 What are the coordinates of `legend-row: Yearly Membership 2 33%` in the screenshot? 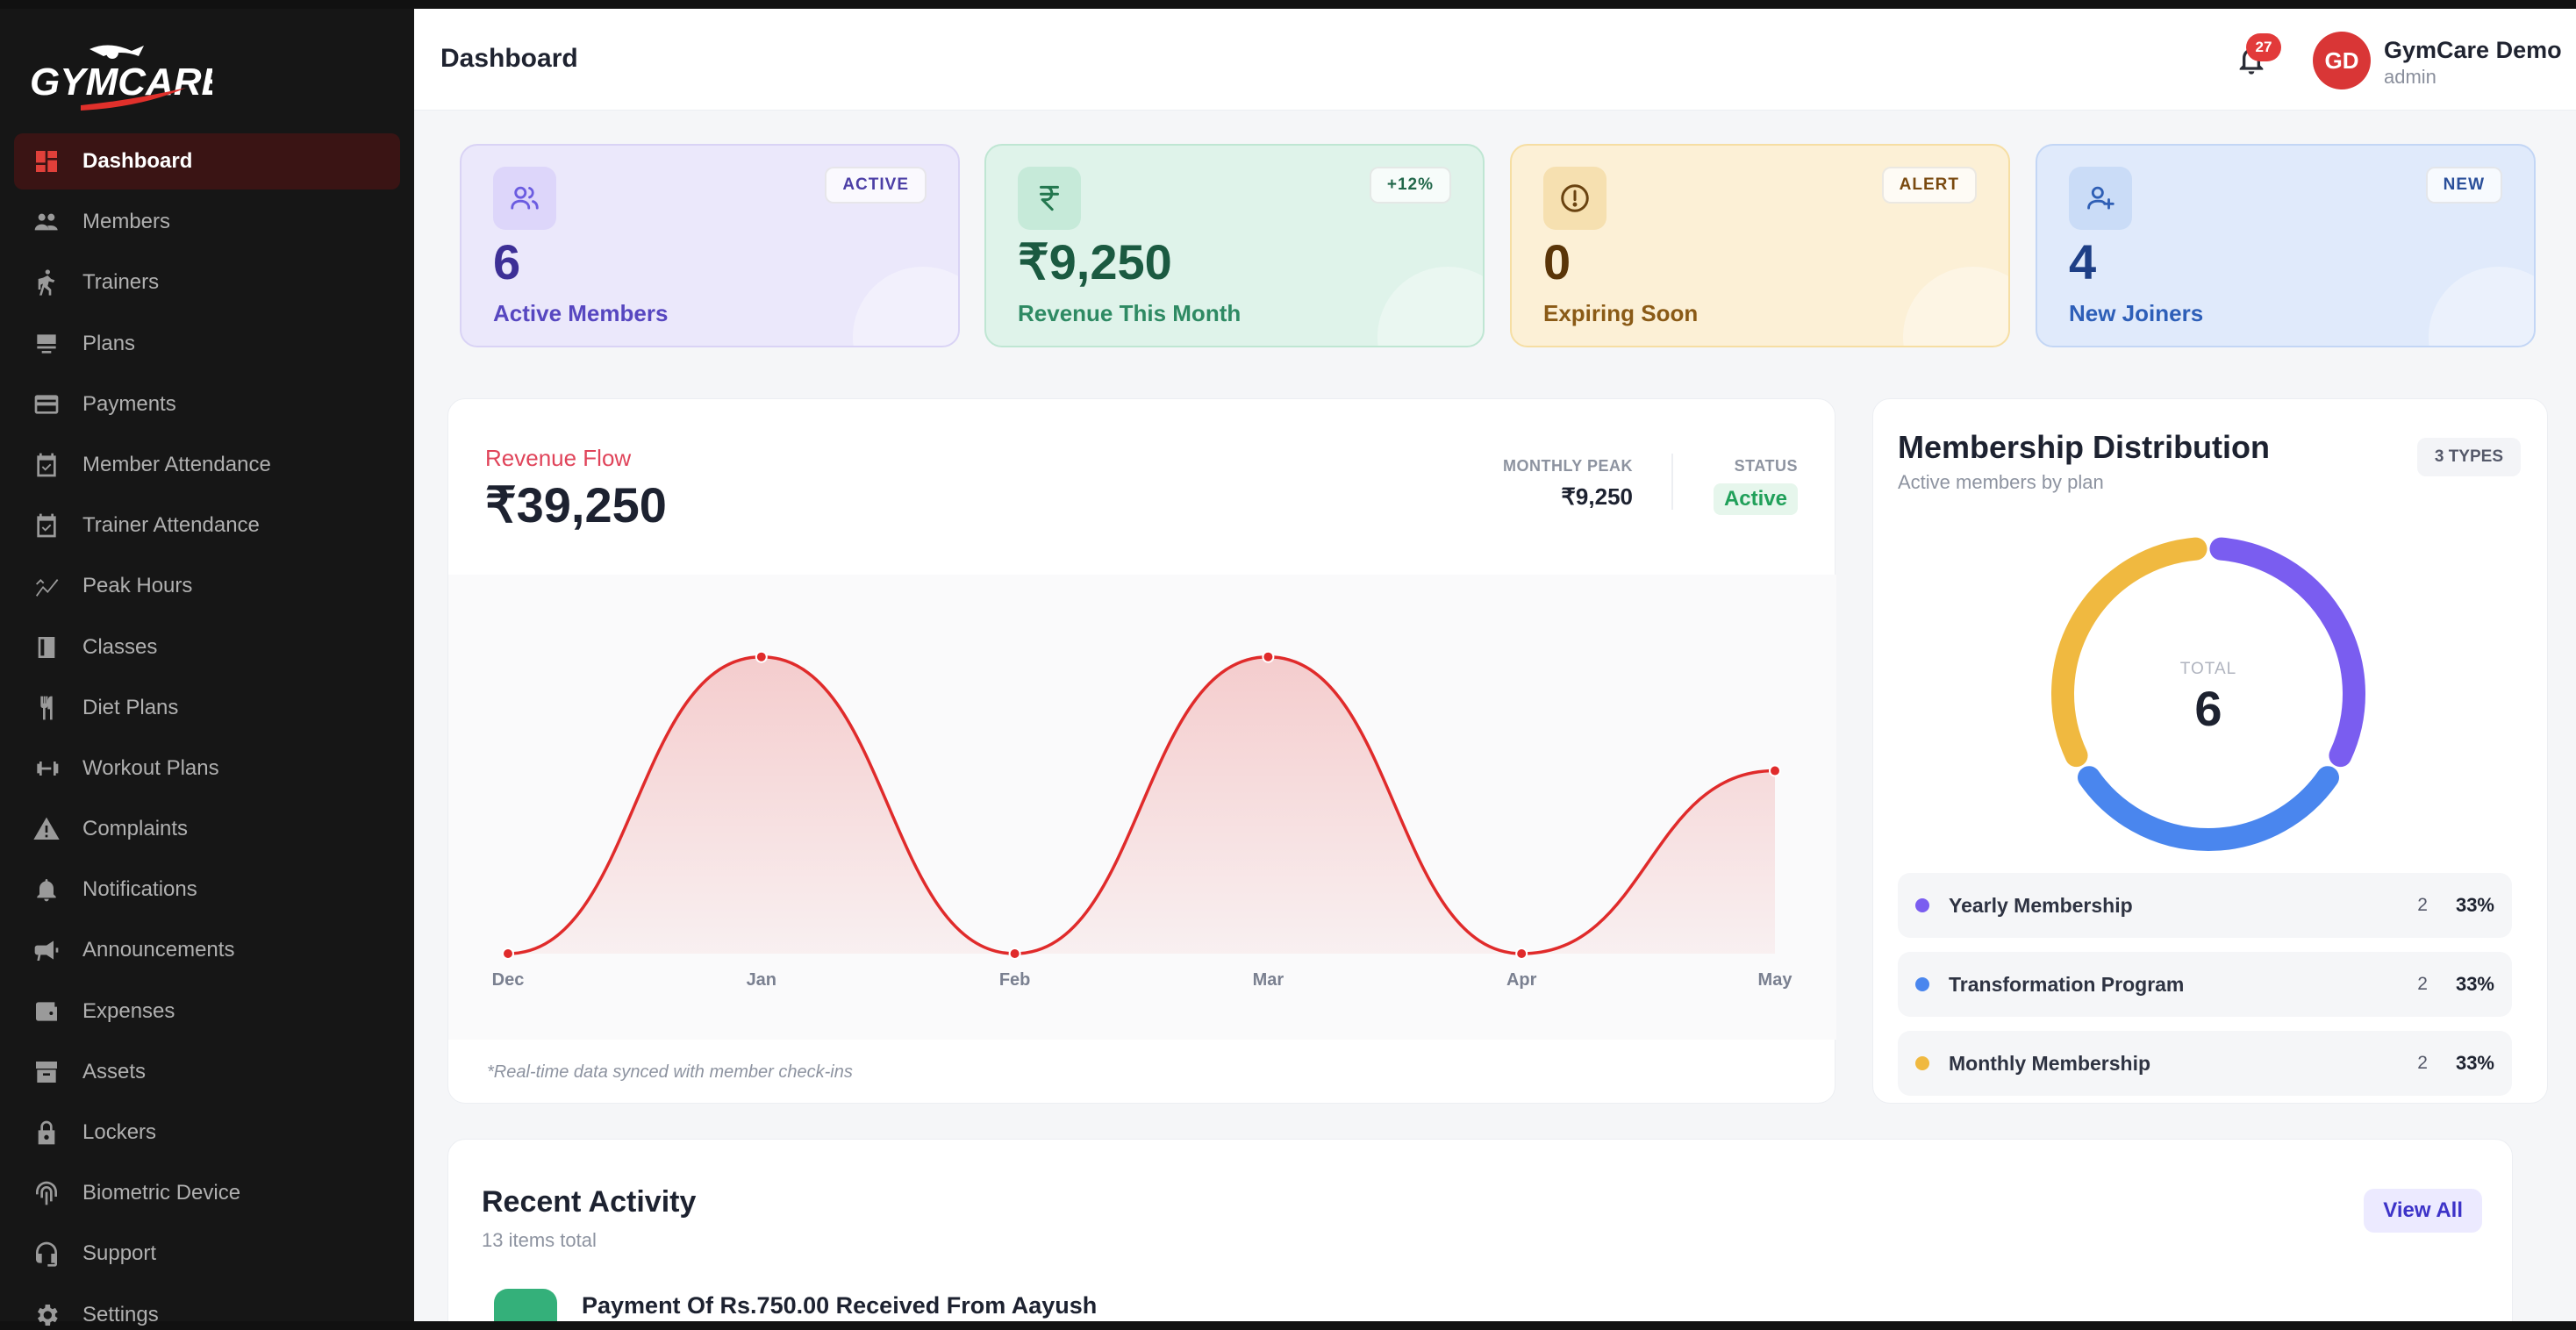 It's located at (2205, 905).